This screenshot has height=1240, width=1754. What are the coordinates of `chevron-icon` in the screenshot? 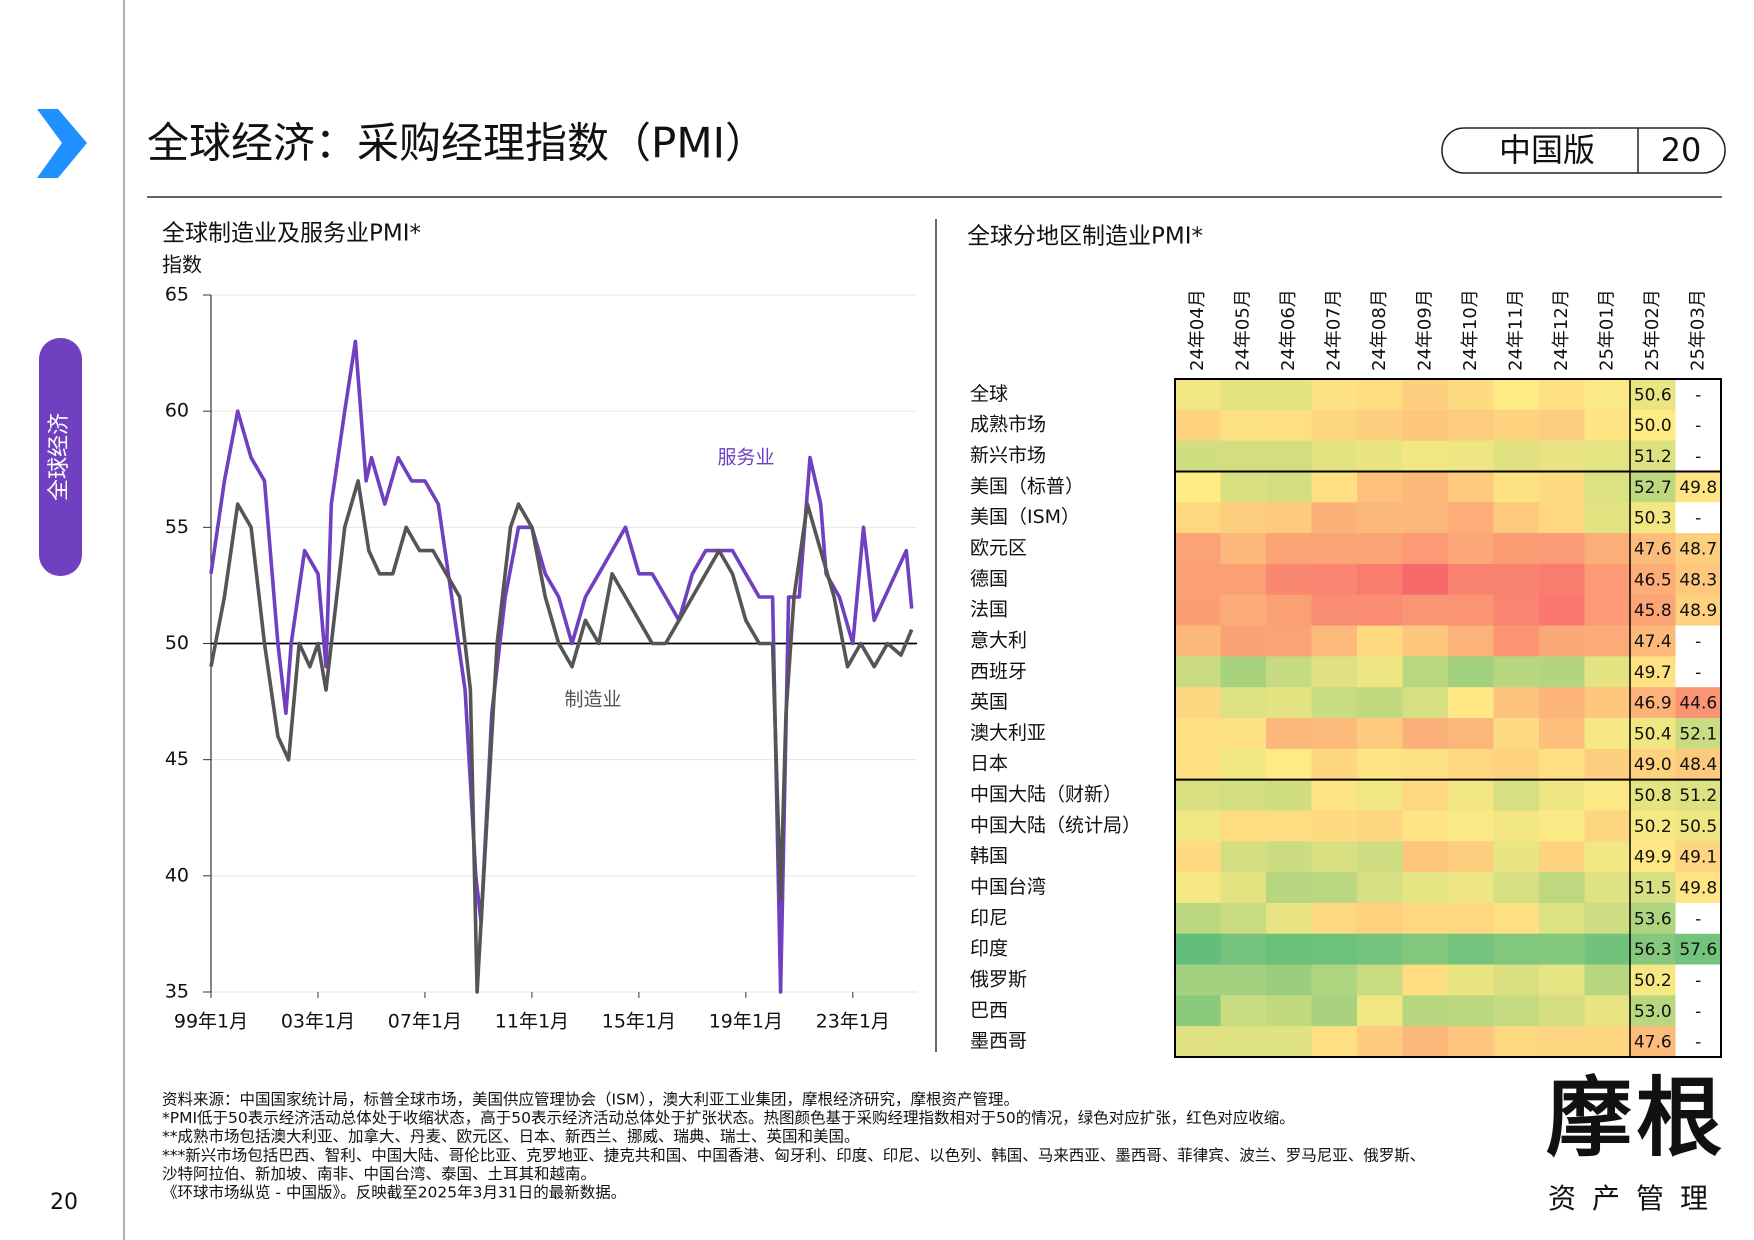 It's located at (62, 143).